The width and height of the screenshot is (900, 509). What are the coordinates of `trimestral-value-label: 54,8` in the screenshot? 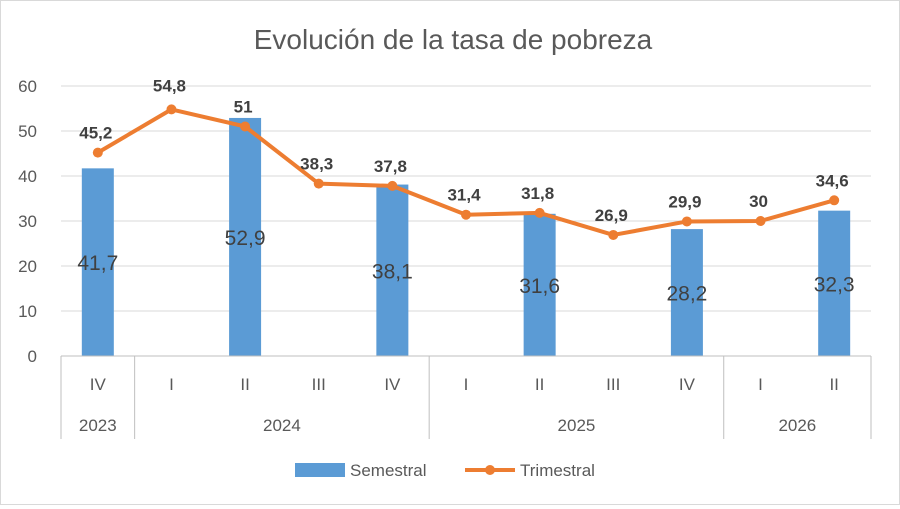 It's located at (169, 85).